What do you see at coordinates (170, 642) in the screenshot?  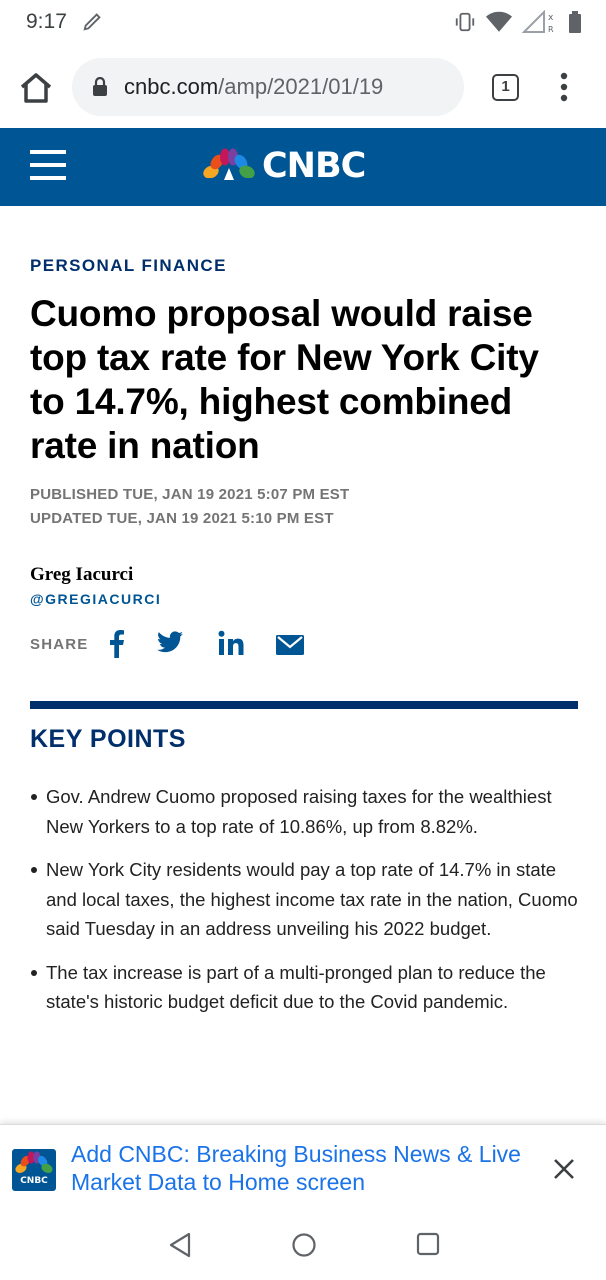 I see `twitter-icon` at bounding box center [170, 642].